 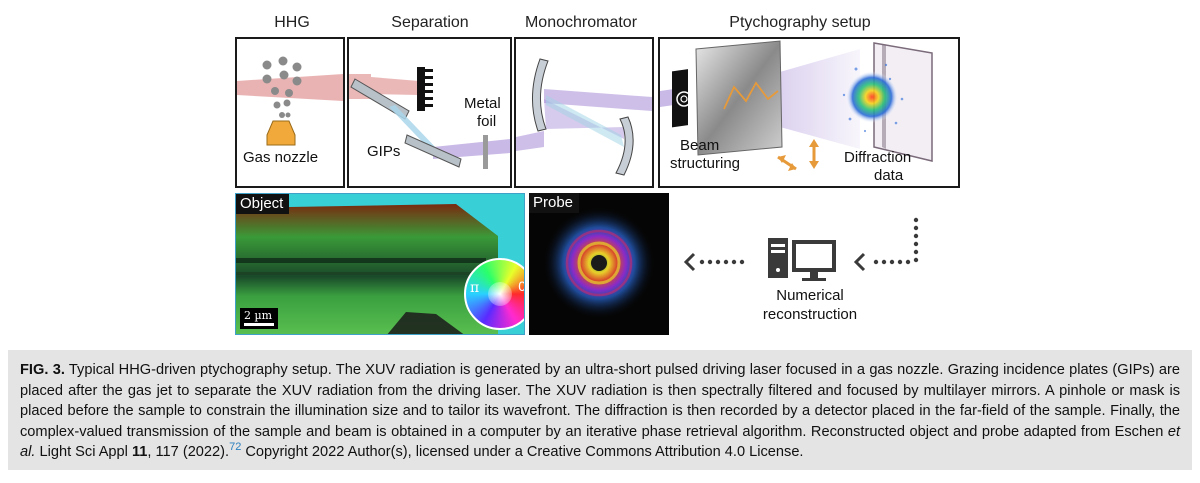 I want to click on monochromator-diagram, so click(x=584, y=117).